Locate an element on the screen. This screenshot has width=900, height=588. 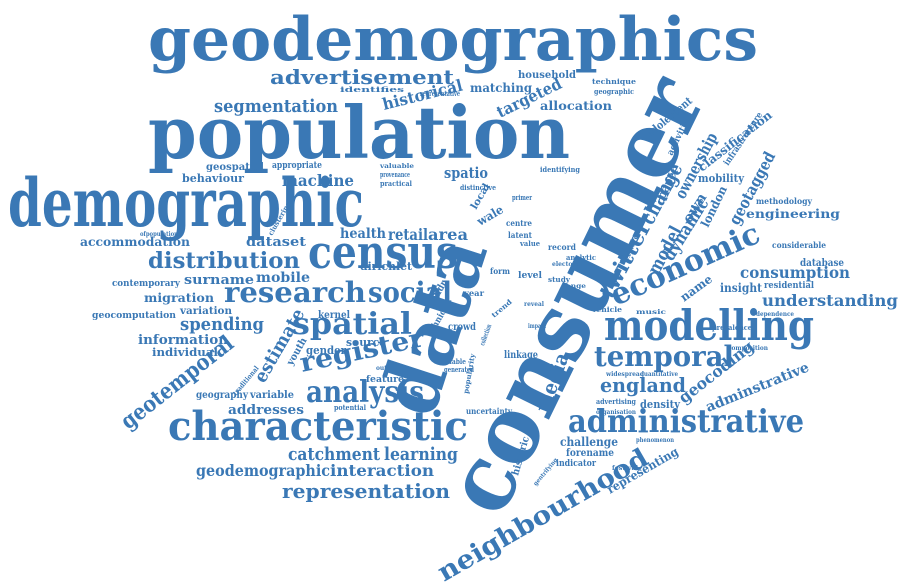
word-england: england is located at coordinates (643, 385).